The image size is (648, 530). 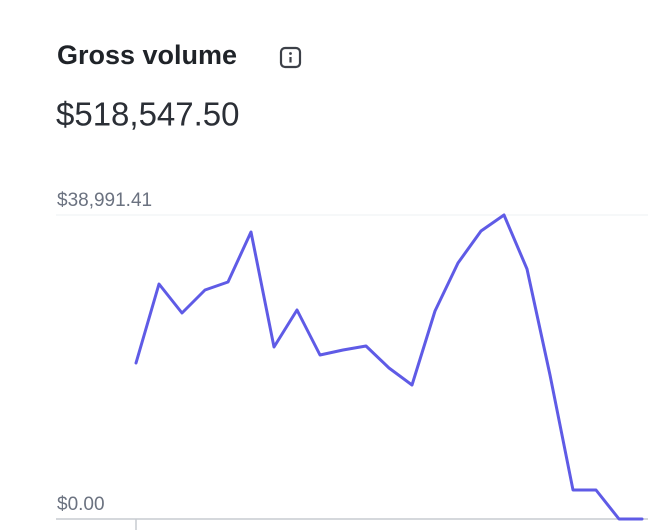 What do you see at coordinates (290, 53) in the screenshot?
I see `info-icon-dot` at bounding box center [290, 53].